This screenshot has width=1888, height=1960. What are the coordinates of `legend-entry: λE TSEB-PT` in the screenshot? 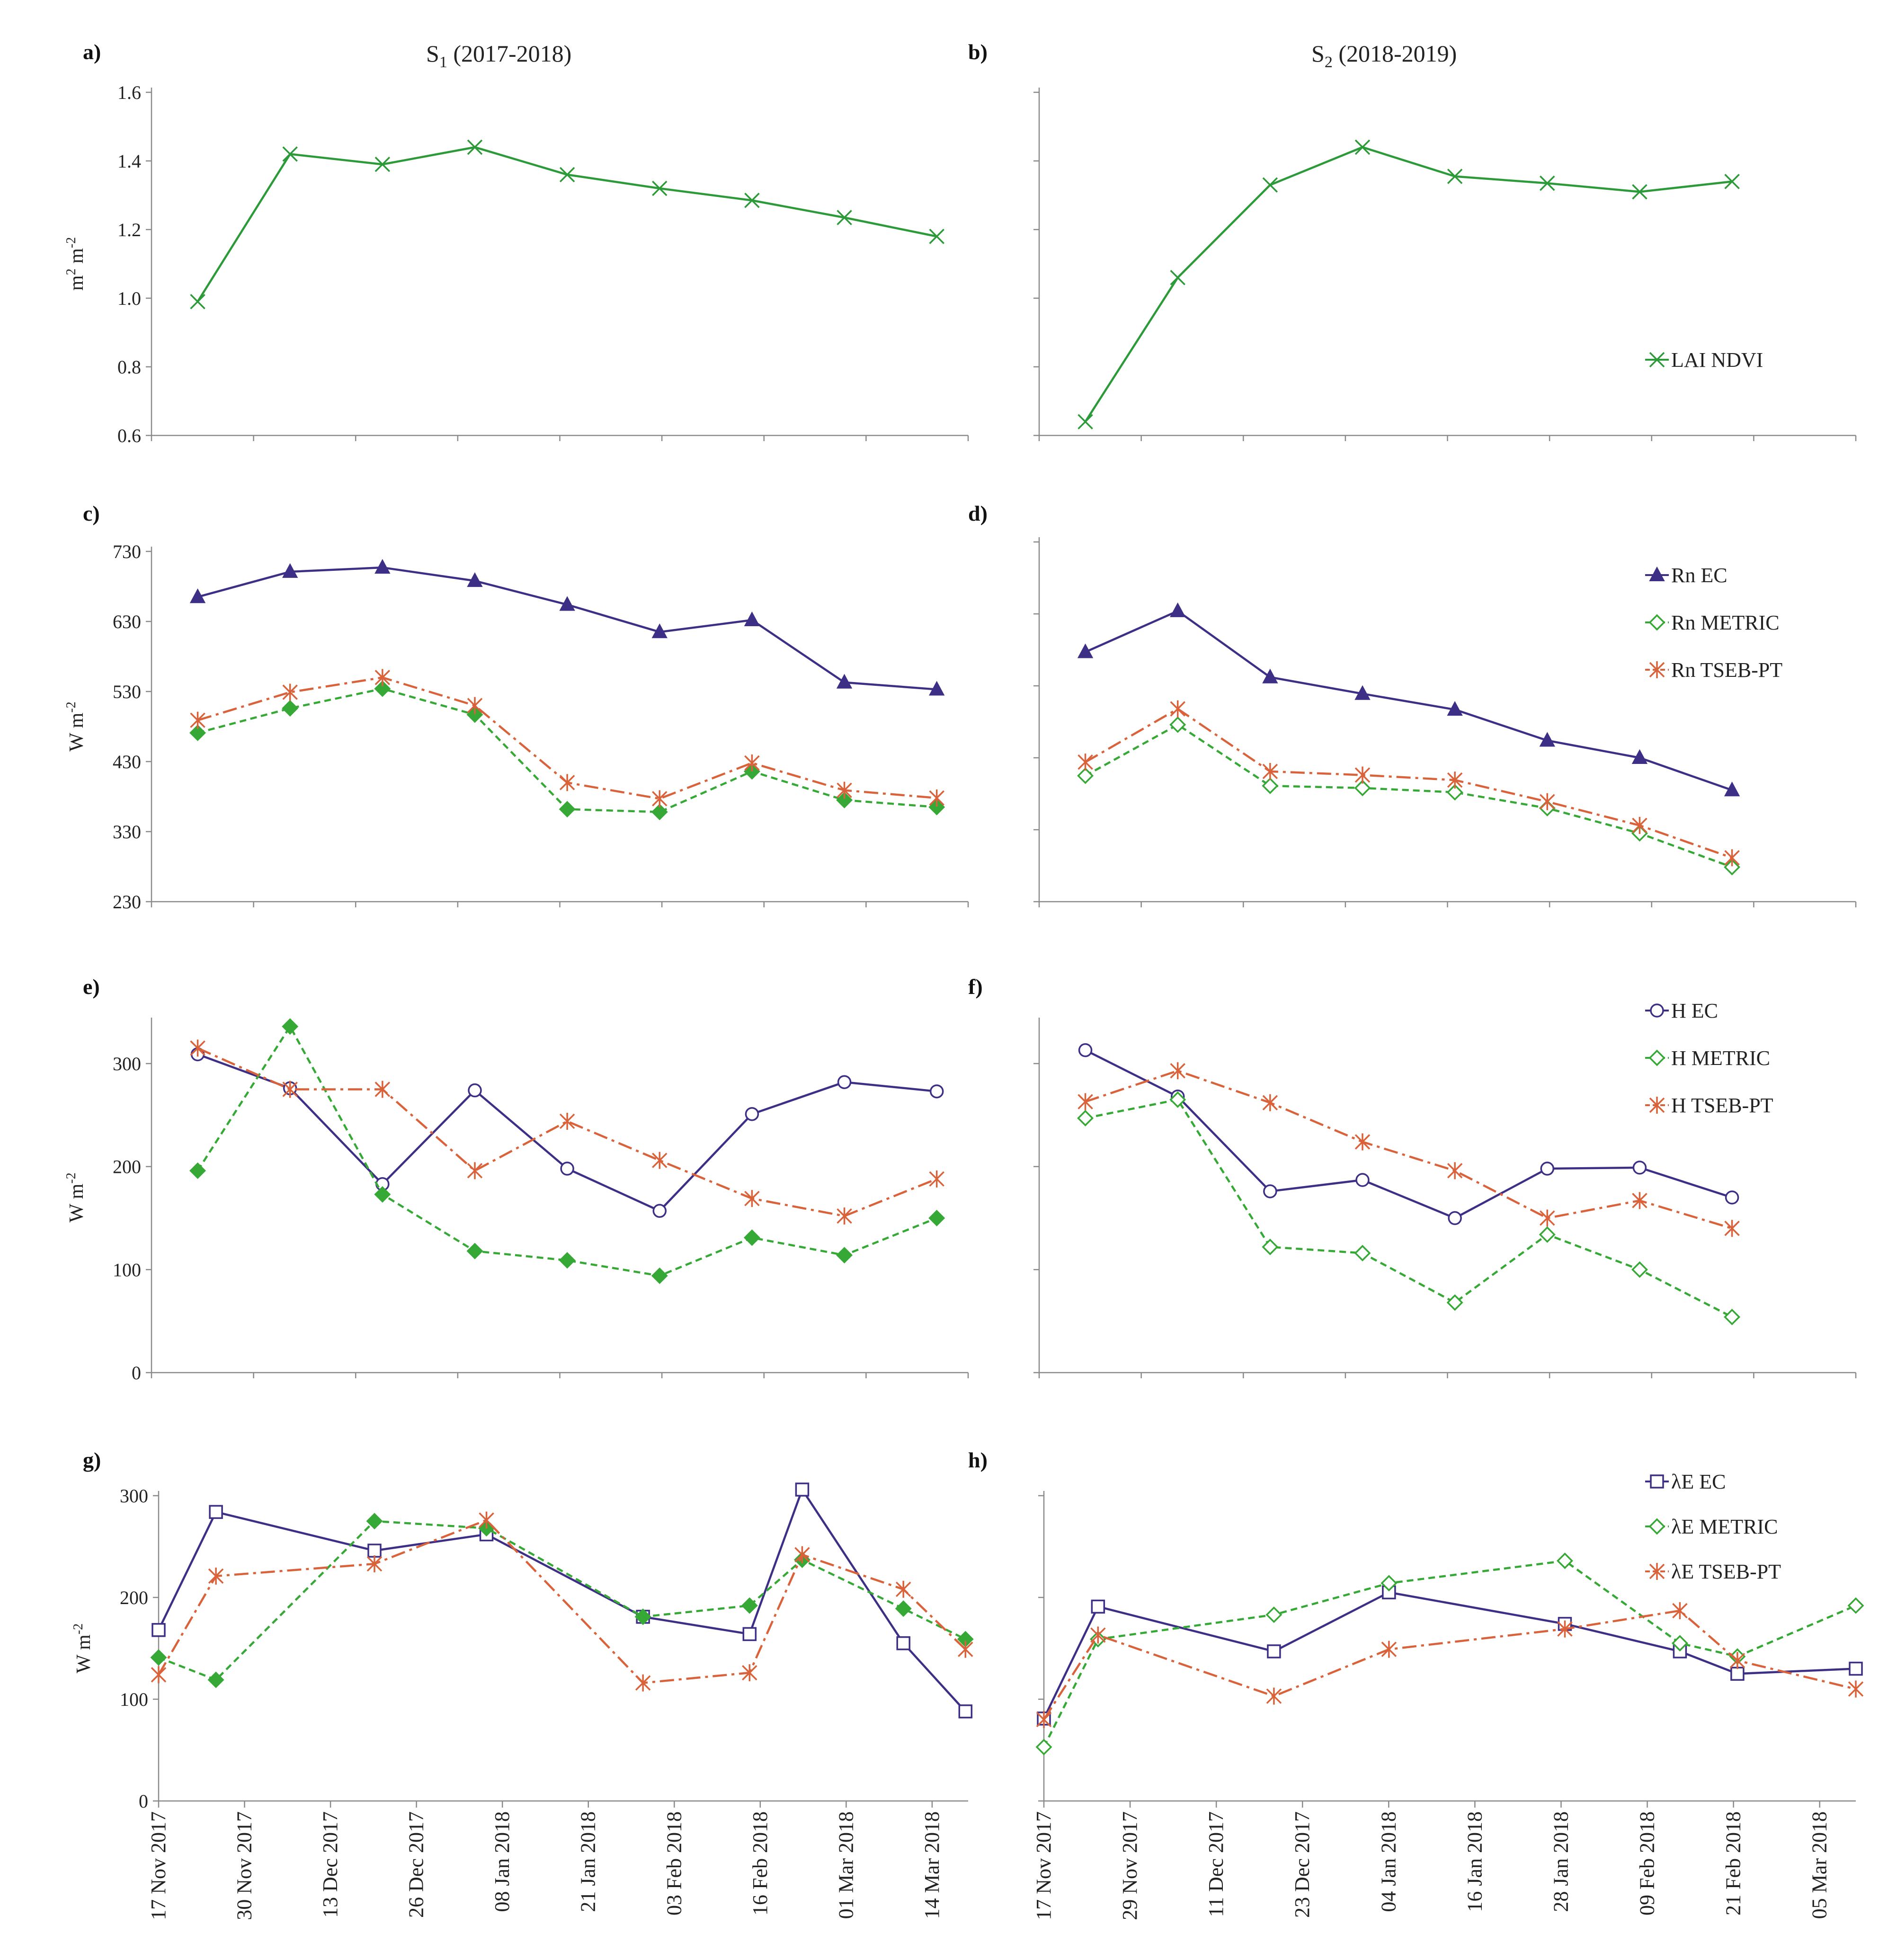 It's located at (1726, 1571).